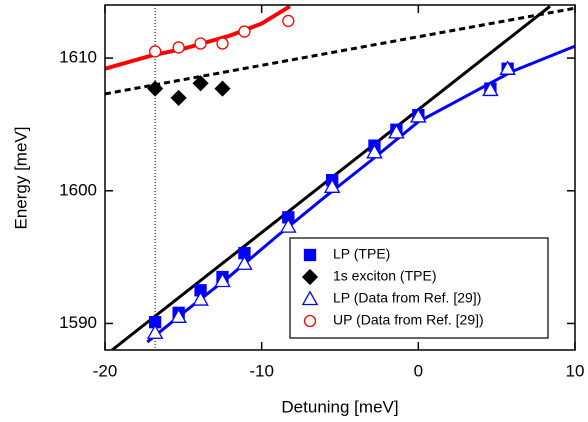 This screenshot has width=588, height=422. Describe the element at coordinates (78, 57) in the screenshot. I see `y-tick-label: 1610` at that location.